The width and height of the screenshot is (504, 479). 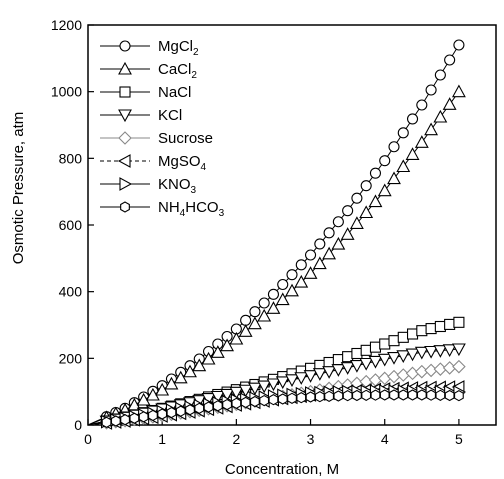 I want to click on x-tick-label: 2, so click(x=236, y=439).